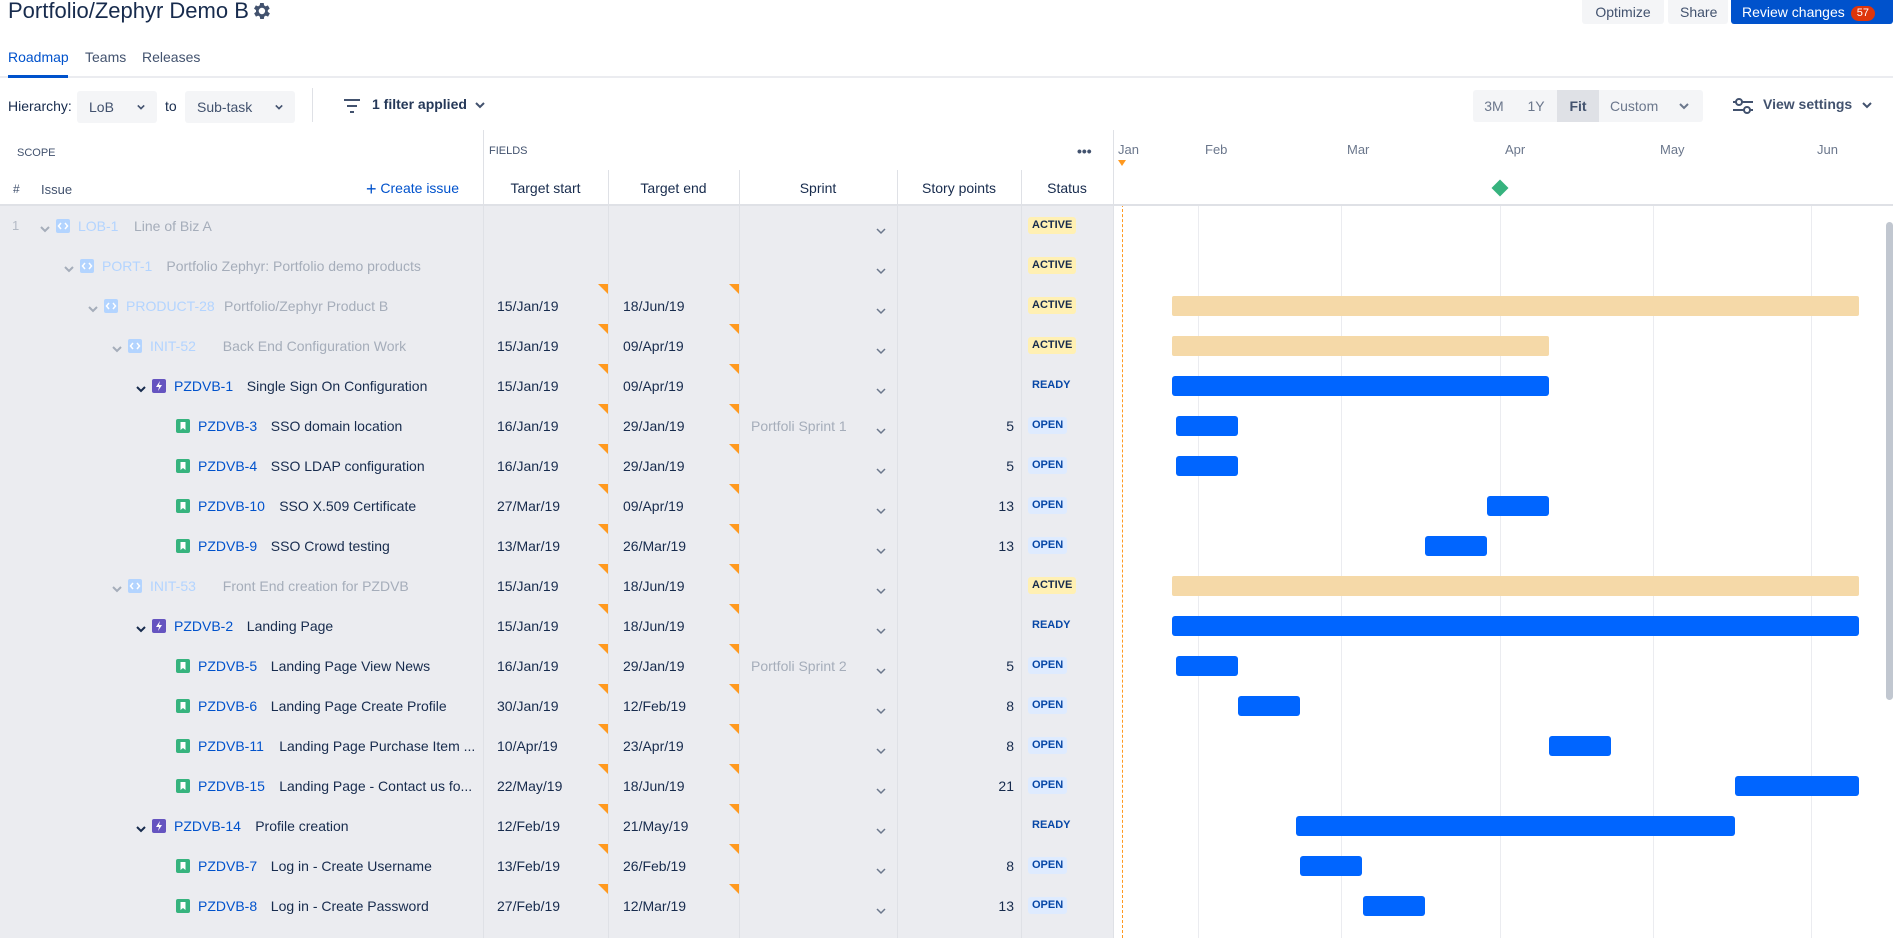 This screenshot has width=1893, height=938. I want to click on target-end-value: 26/Mar/19, so click(655, 546).